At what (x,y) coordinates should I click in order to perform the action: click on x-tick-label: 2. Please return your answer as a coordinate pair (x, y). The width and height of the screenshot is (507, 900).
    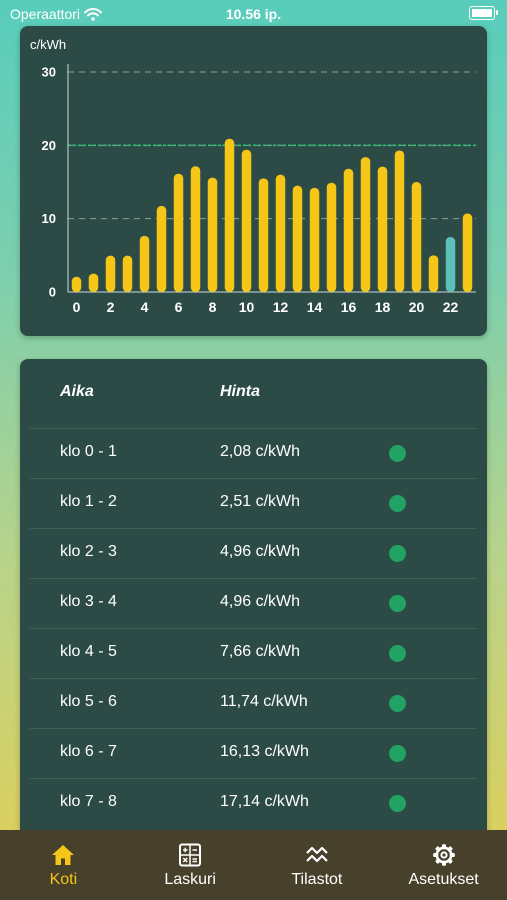
    Looking at the image, I should click on (111, 307).